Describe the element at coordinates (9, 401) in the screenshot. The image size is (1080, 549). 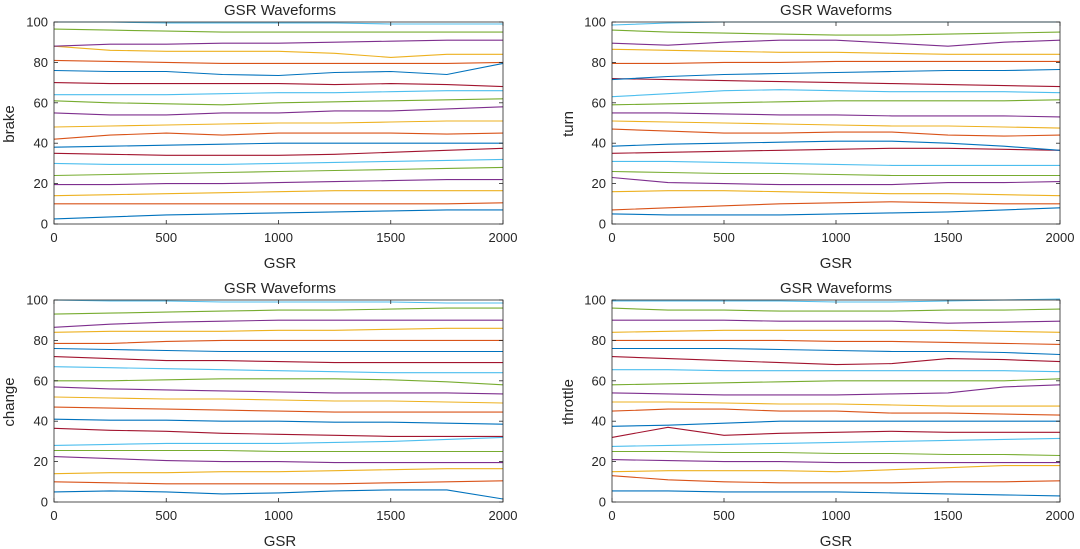
I see `y-axis-label: change` at that location.